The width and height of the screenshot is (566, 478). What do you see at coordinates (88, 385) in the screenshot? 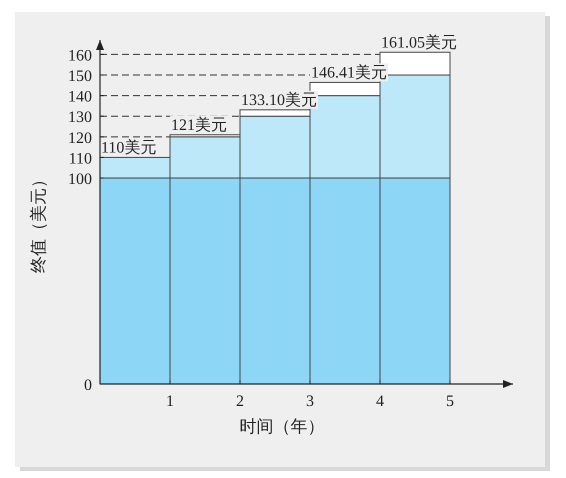
I see `y-tick-label: 0` at bounding box center [88, 385].